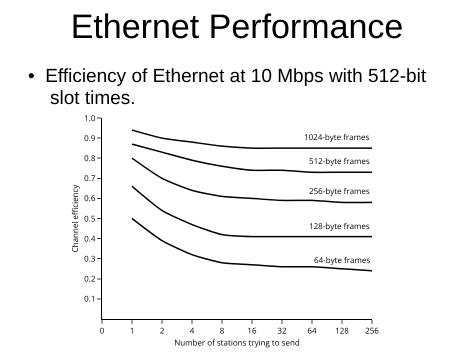  I want to click on chart-subtitle: • Efficiency of Ethernet at 10 Mbps with 512-bit slot times., so click(228, 88).